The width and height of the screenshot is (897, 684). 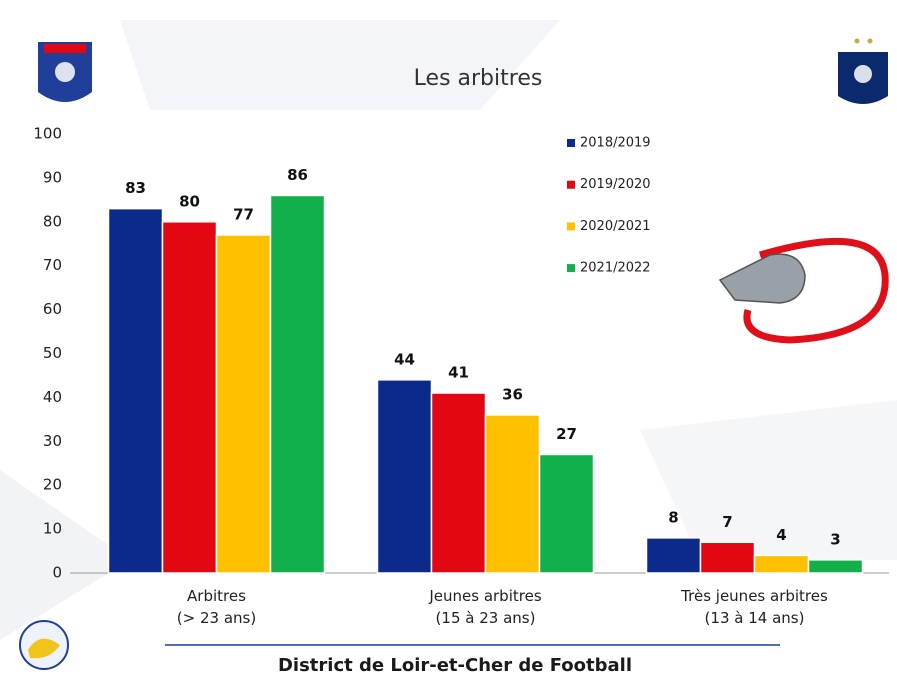 What do you see at coordinates (404, 359) in the screenshot?
I see `data-label: 44` at bounding box center [404, 359].